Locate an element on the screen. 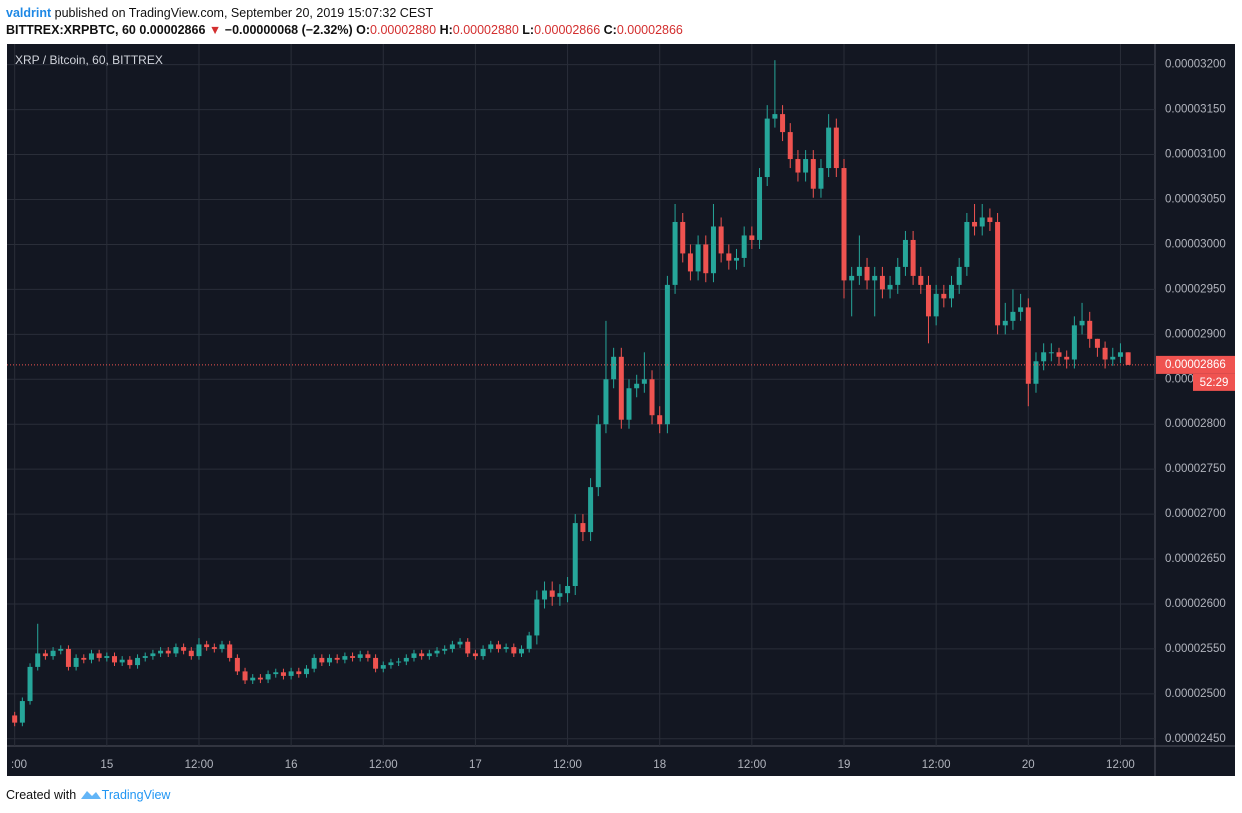 The width and height of the screenshot is (1242, 813). arrow: ▼ is located at coordinates (215, 30).